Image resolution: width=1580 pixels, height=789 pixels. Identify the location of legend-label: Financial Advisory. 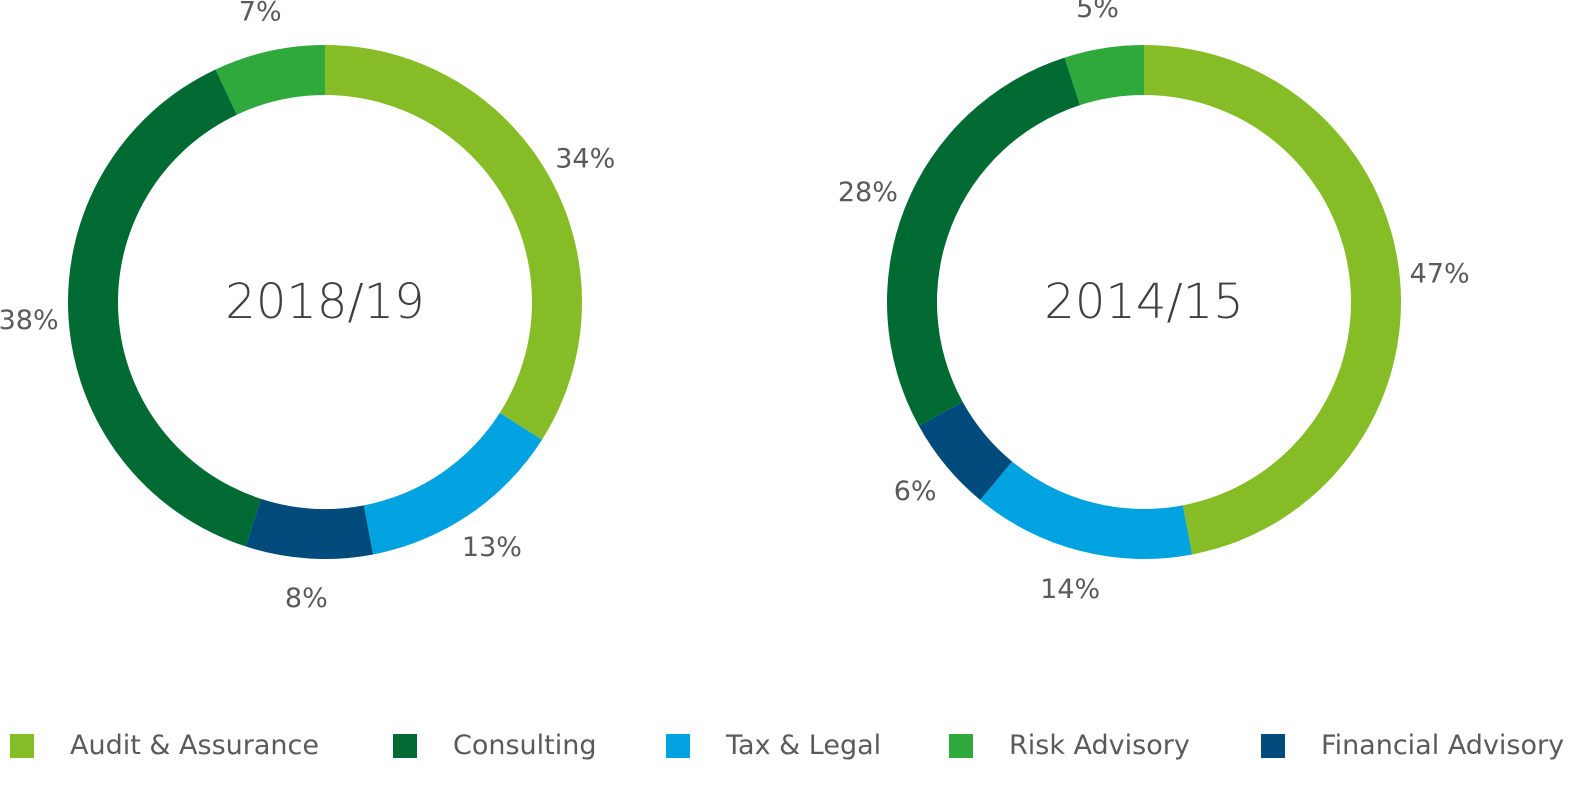
(1443, 745).